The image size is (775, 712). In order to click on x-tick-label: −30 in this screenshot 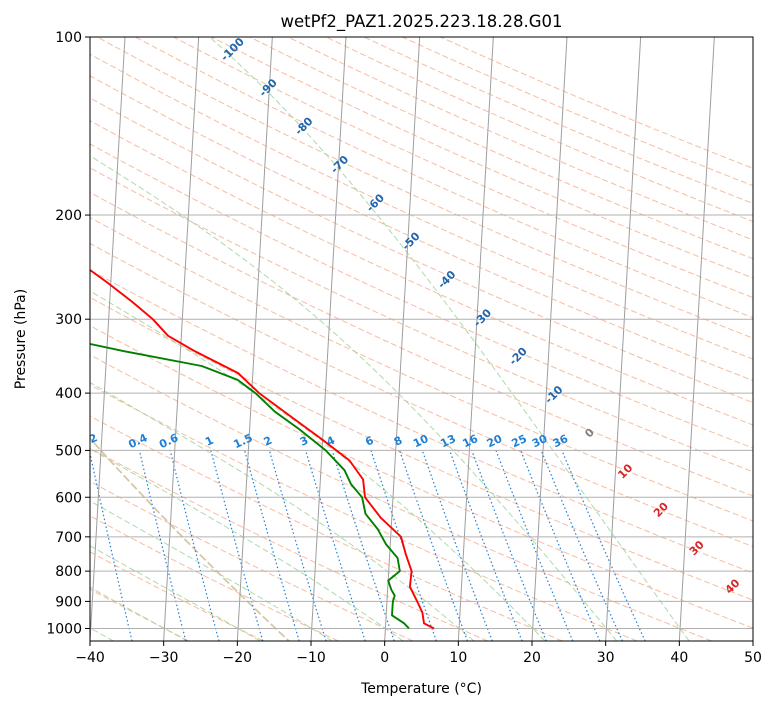, I will do `click(164, 658)`.